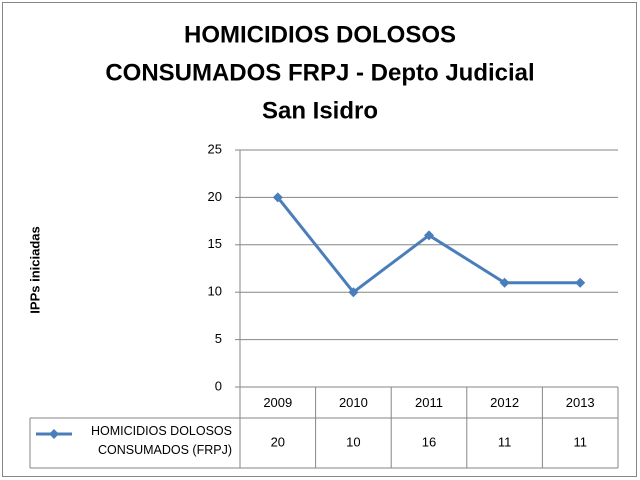 Image resolution: width=640 pixels, height=480 pixels. I want to click on y-tick-label: 15, so click(215, 243).